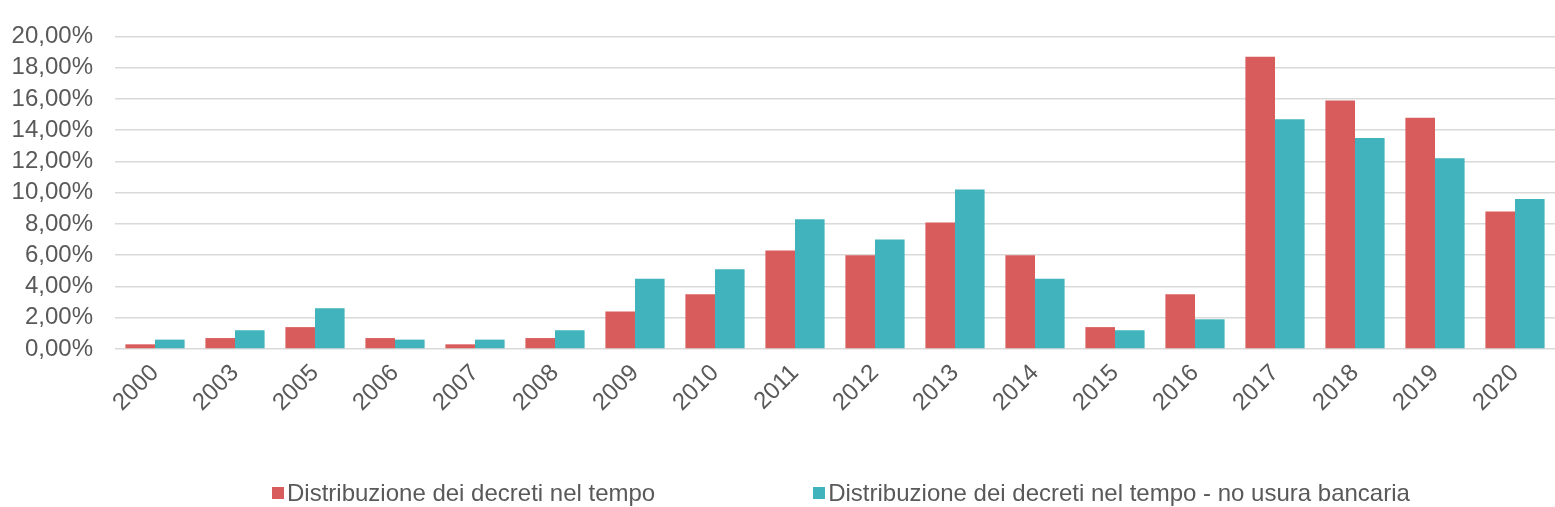  What do you see at coordinates (52, 35) in the screenshot?
I see `y-tick-label: 20,00%` at bounding box center [52, 35].